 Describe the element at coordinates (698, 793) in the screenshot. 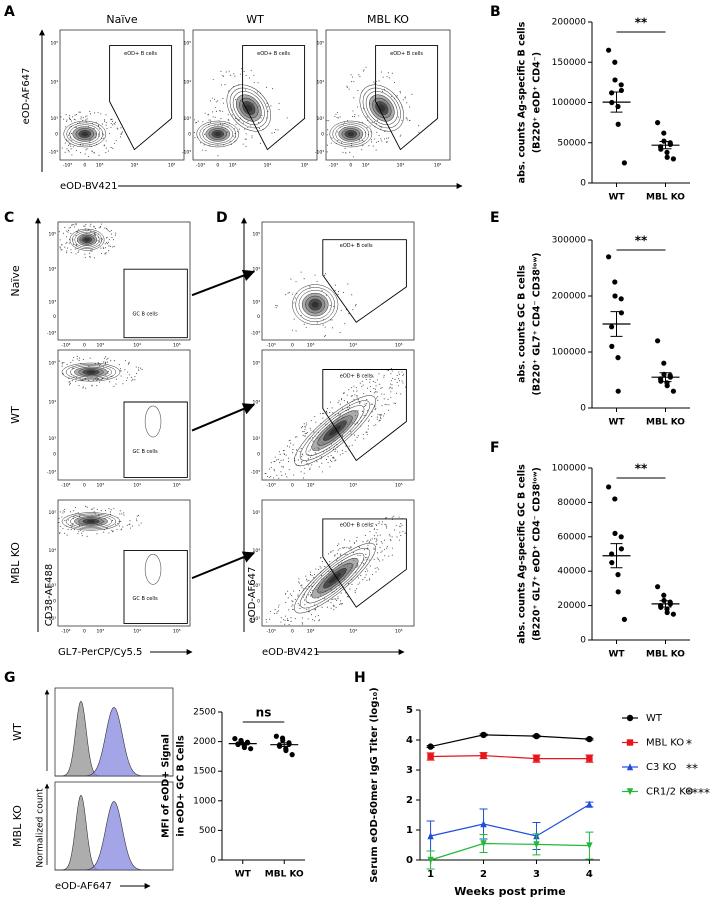

I see `legend-significance: ****` at that location.